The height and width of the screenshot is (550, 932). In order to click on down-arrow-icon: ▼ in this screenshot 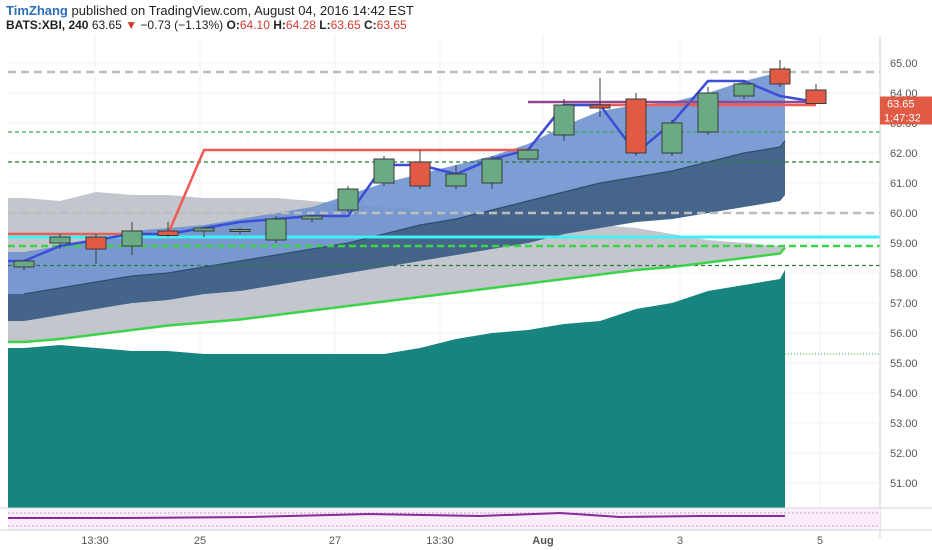, I will do `click(131, 25)`.